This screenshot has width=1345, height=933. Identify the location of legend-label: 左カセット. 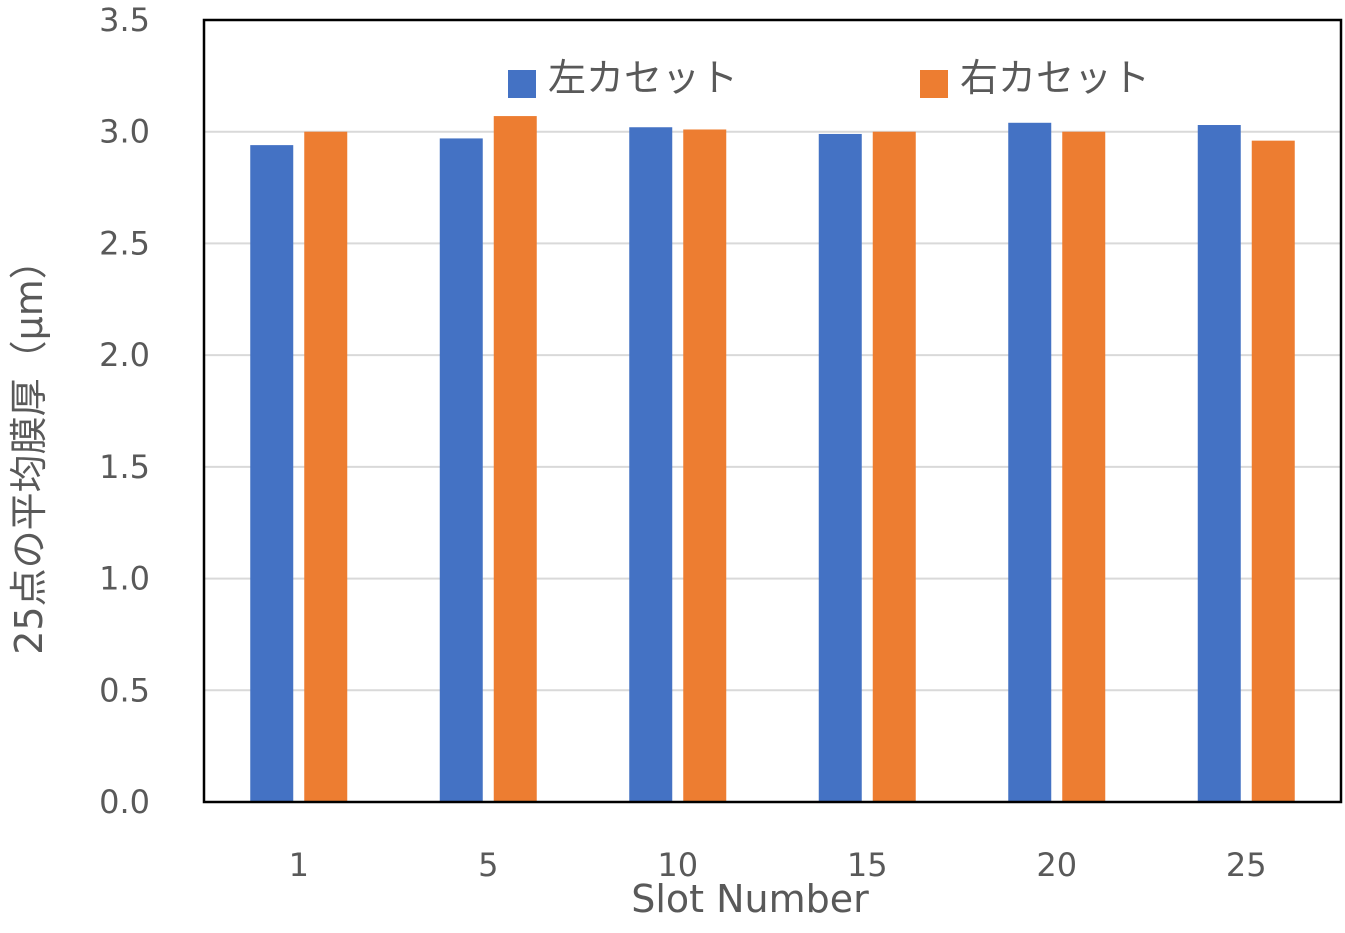
(643, 78).